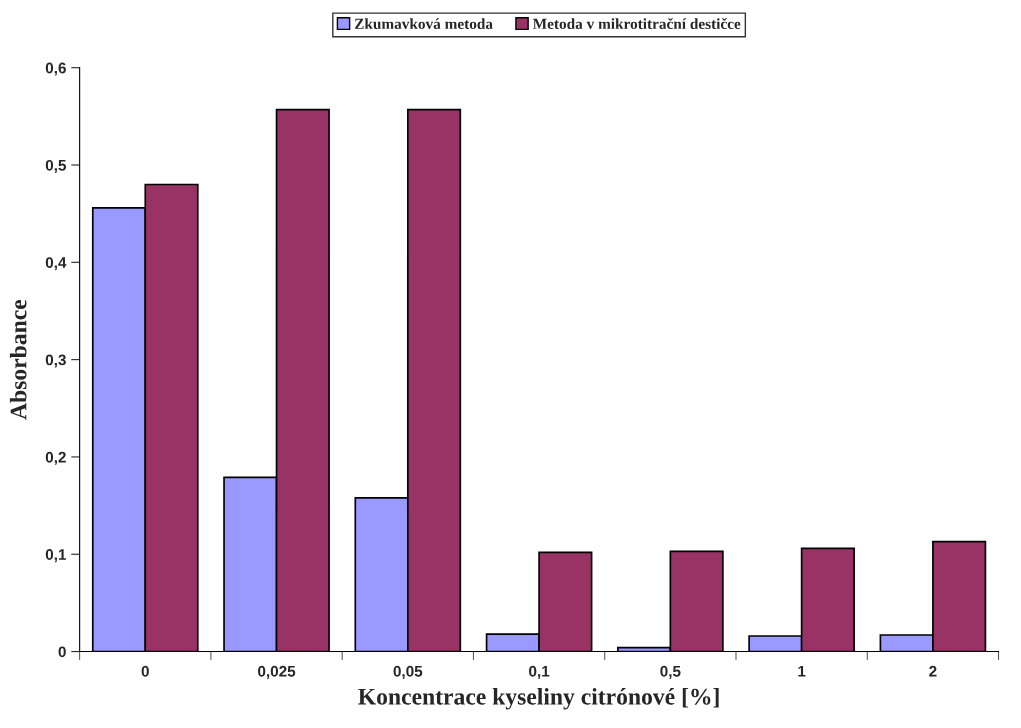  I want to click on legend-label: Metoda v mikrotitrační destičce, so click(636, 24).